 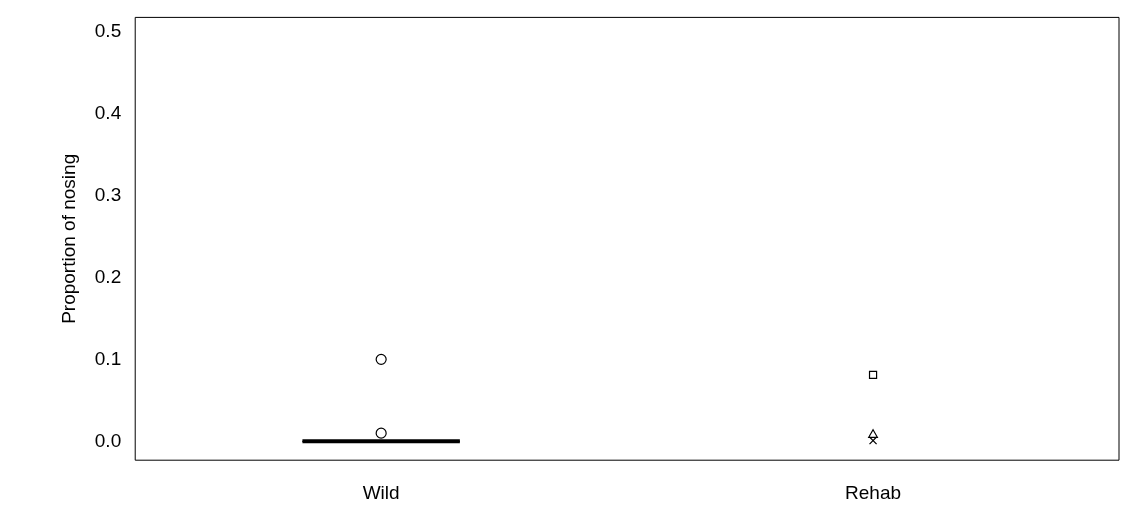 I want to click on y-tick-label: 0.1, so click(x=108, y=358).